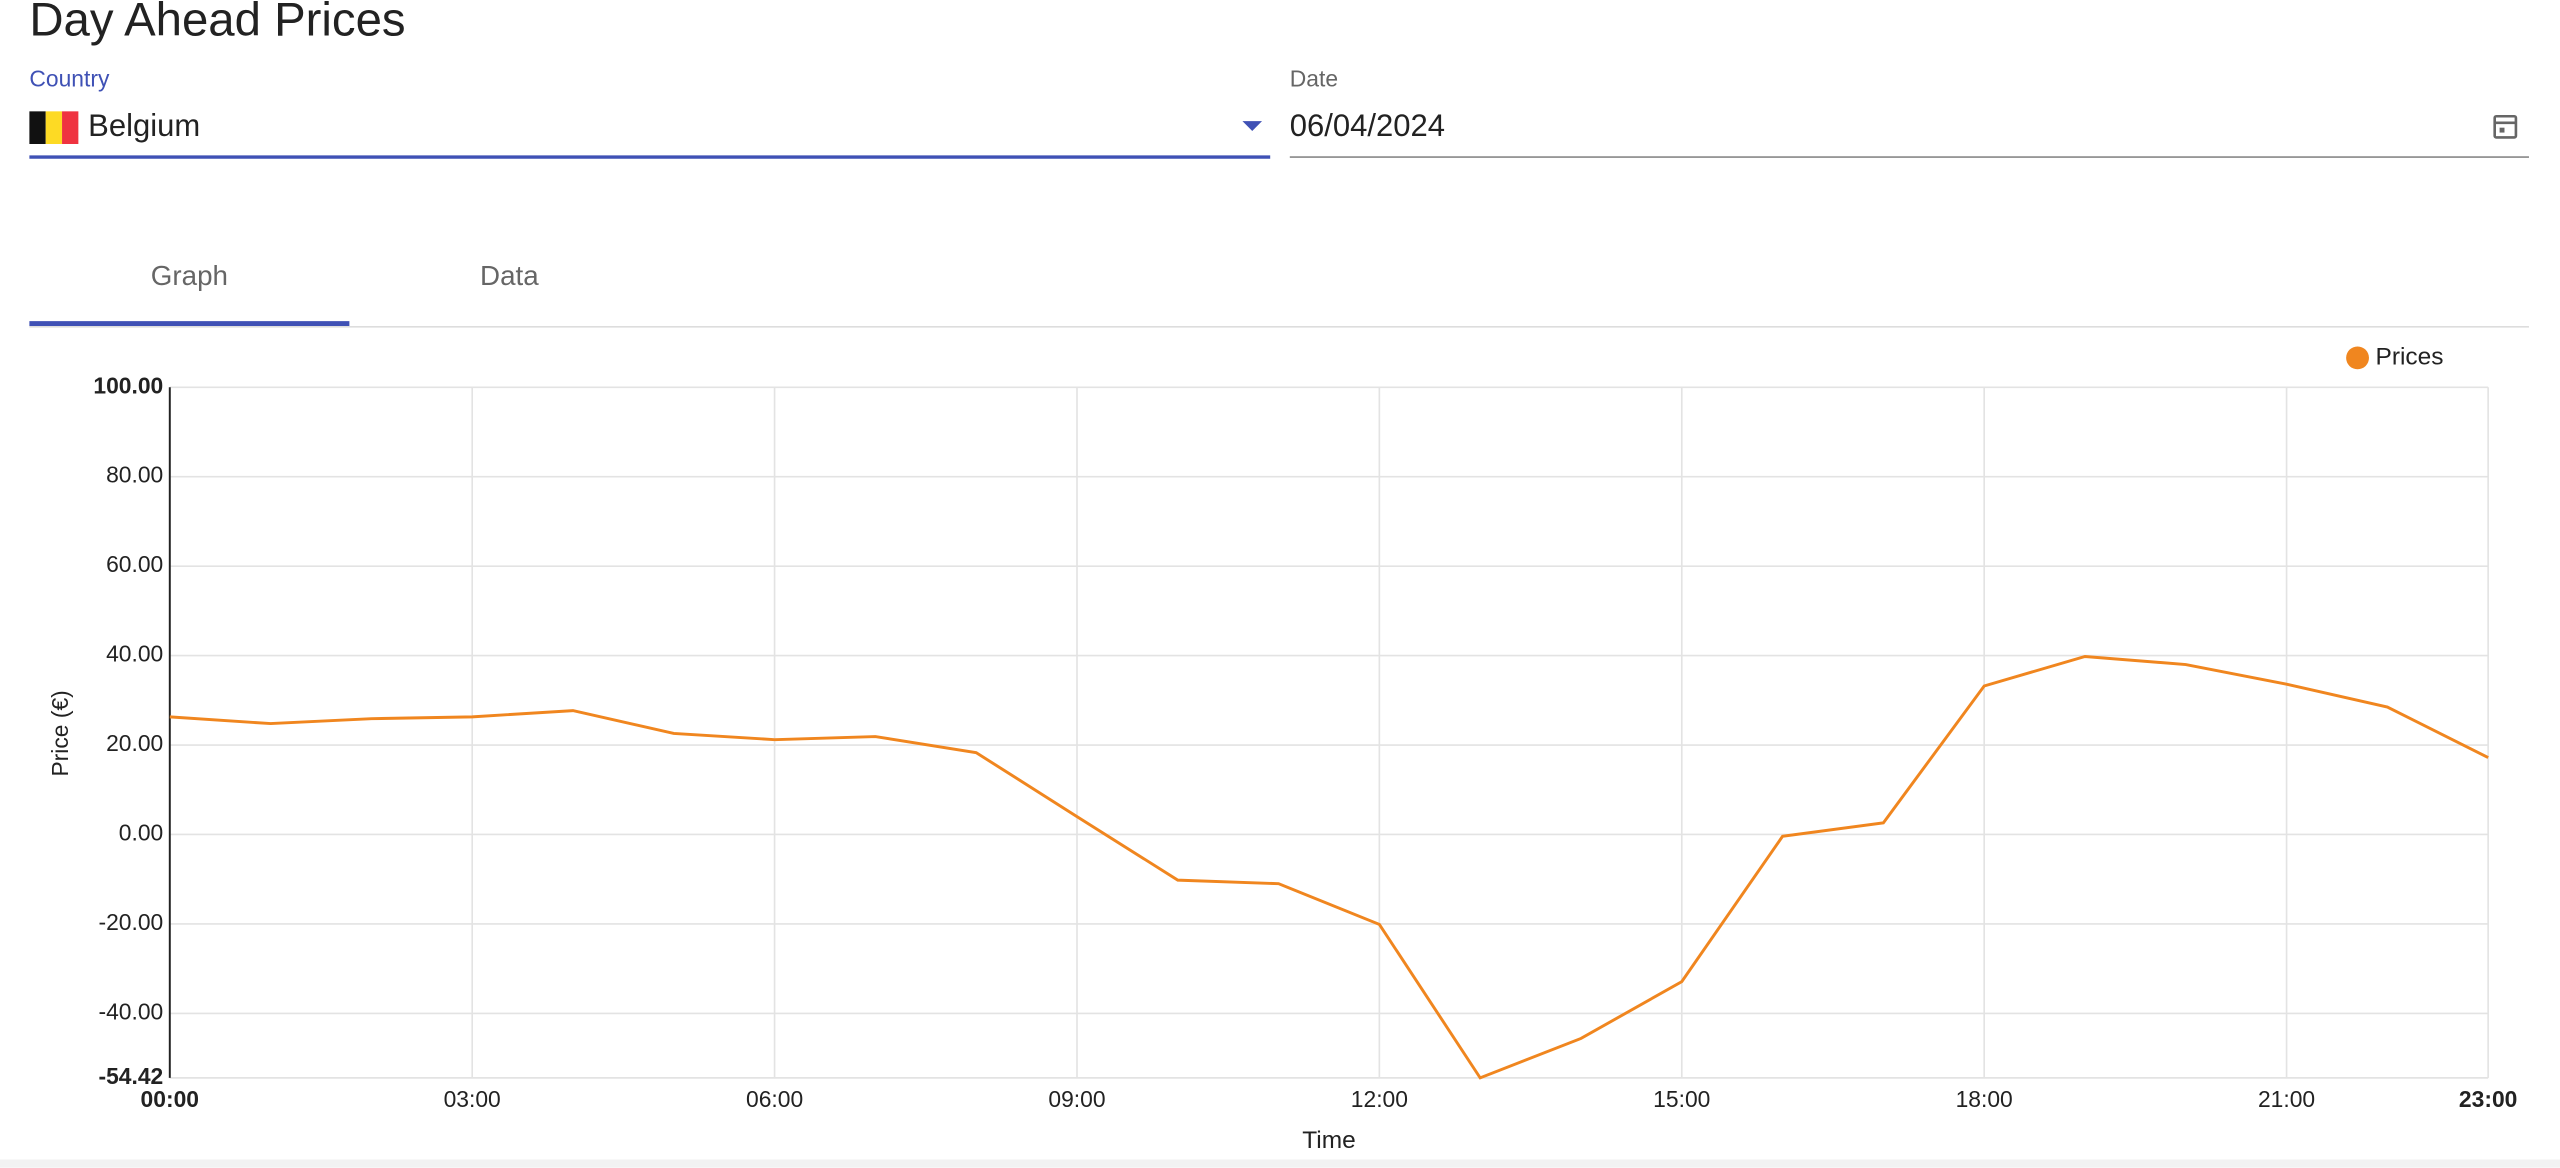 The width and height of the screenshot is (2560, 1168). What do you see at coordinates (1252, 126) in the screenshot?
I see `dropdown-arrow` at bounding box center [1252, 126].